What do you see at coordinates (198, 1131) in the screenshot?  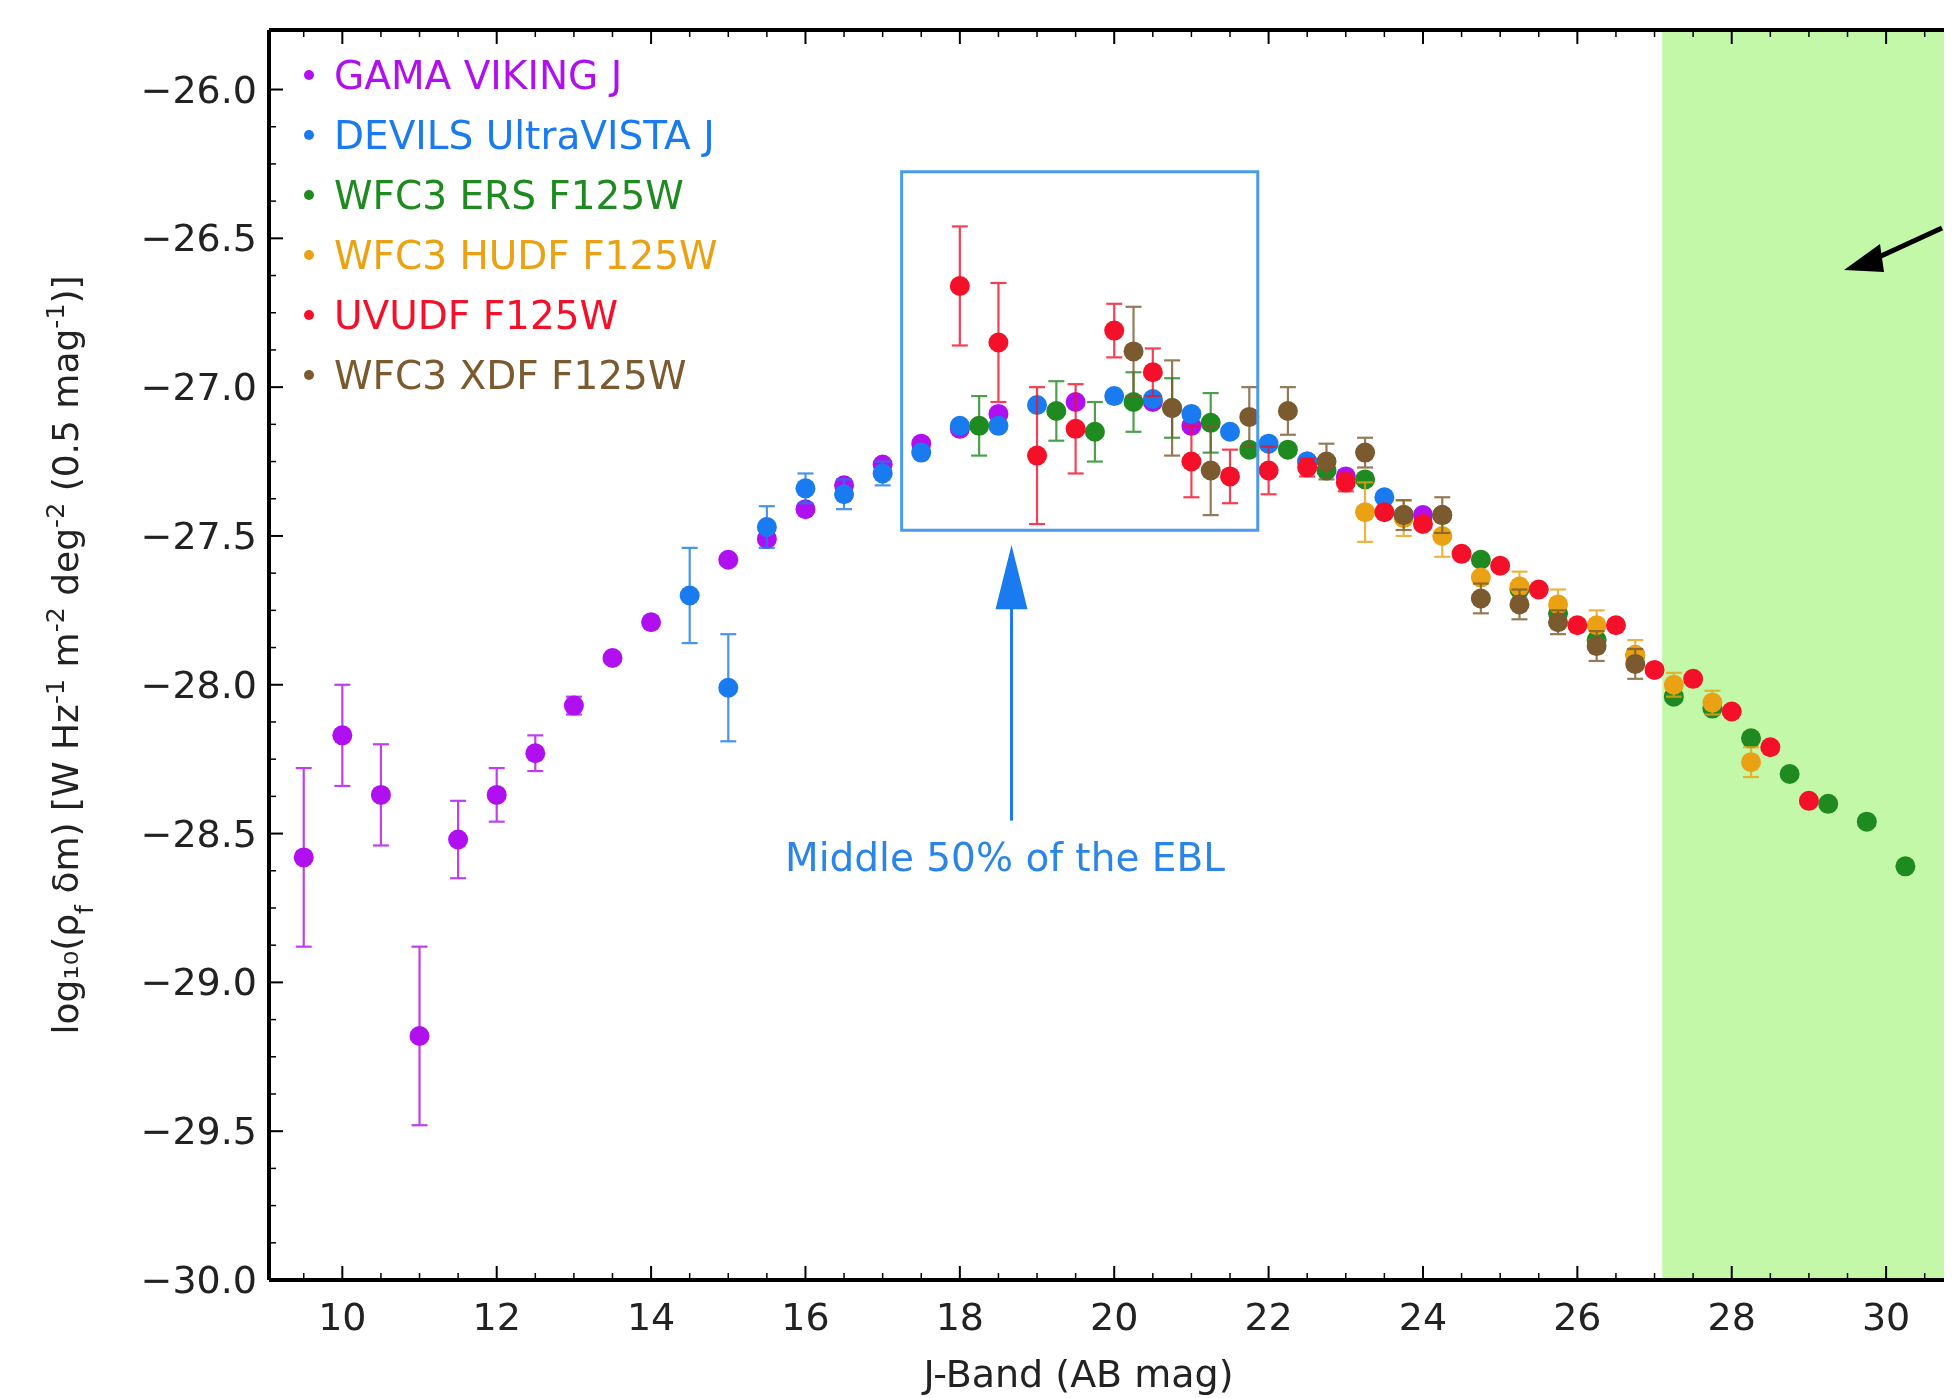 I see `y-tick-label: −29.5` at bounding box center [198, 1131].